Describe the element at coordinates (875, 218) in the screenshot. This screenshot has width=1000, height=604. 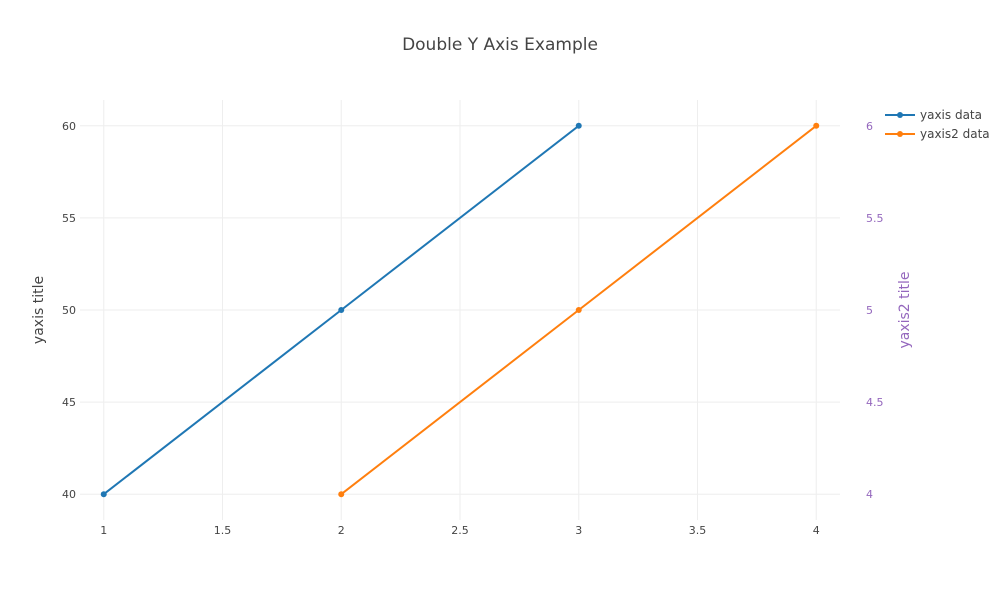
I see `y2-tick-label: 5.5` at that location.